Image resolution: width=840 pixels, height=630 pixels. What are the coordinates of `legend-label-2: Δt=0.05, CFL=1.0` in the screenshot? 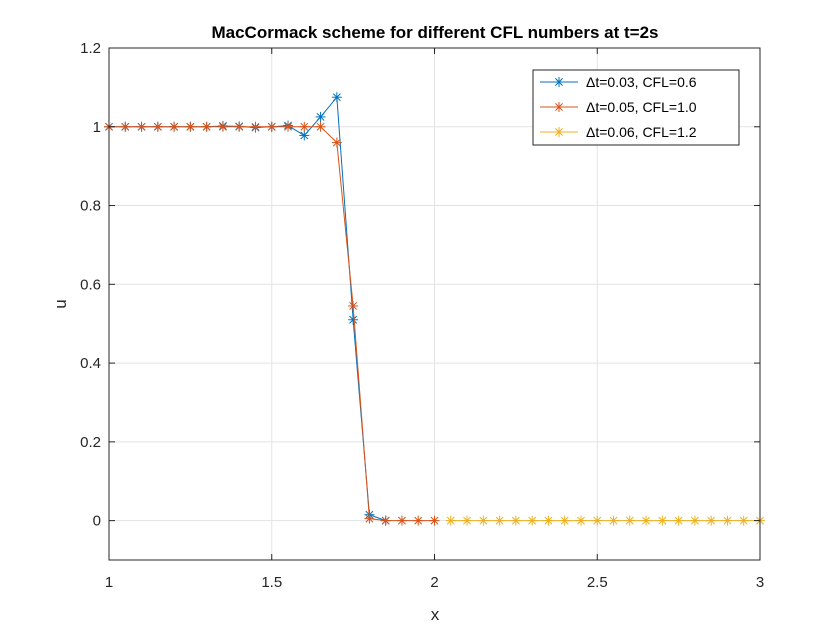 It's located at (641, 107).